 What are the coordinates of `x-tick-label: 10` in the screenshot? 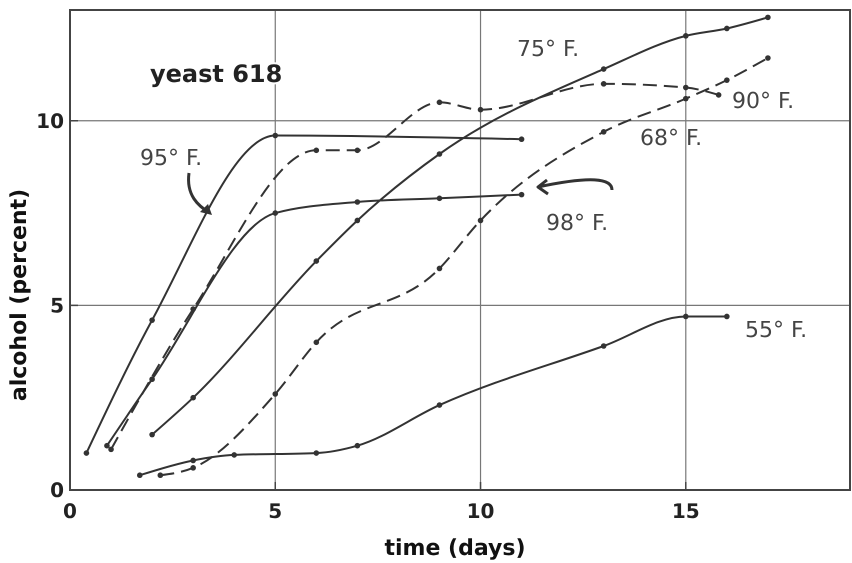 It's located at (480, 511).